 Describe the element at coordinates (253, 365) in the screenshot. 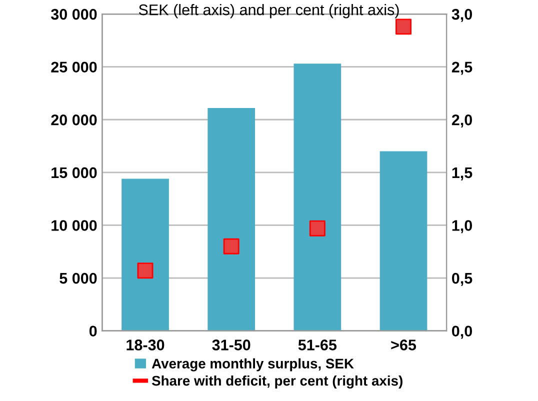

I see `legend-label: Average monthly surplus, SEK` at that location.